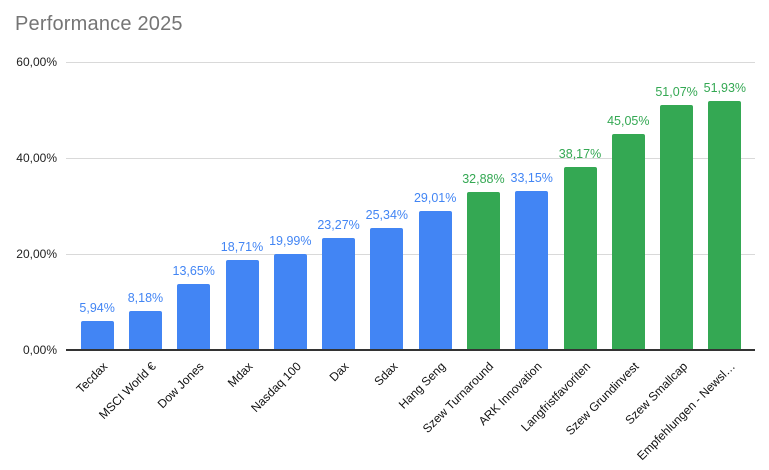 The height and width of the screenshot is (470, 769). What do you see at coordinates (339, 372) in the screenshot?
I see `x-axis-label-dax: Dax` at bounding box center [339, 372].